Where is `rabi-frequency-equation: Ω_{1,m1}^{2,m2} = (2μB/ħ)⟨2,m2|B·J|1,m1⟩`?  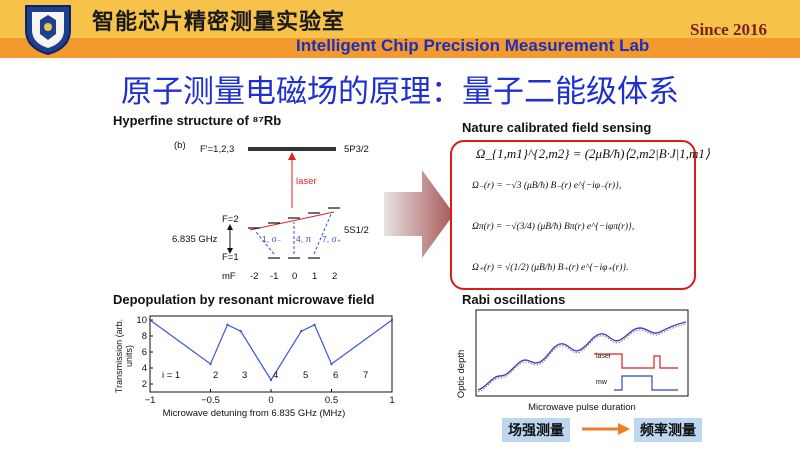 rabi-frequency-equation: Ω_{1,m1}^{2,m2} = (2μB/ħ)⟨2,m2|B·J|1,m1⟩ is located at coordinates (593, 153).